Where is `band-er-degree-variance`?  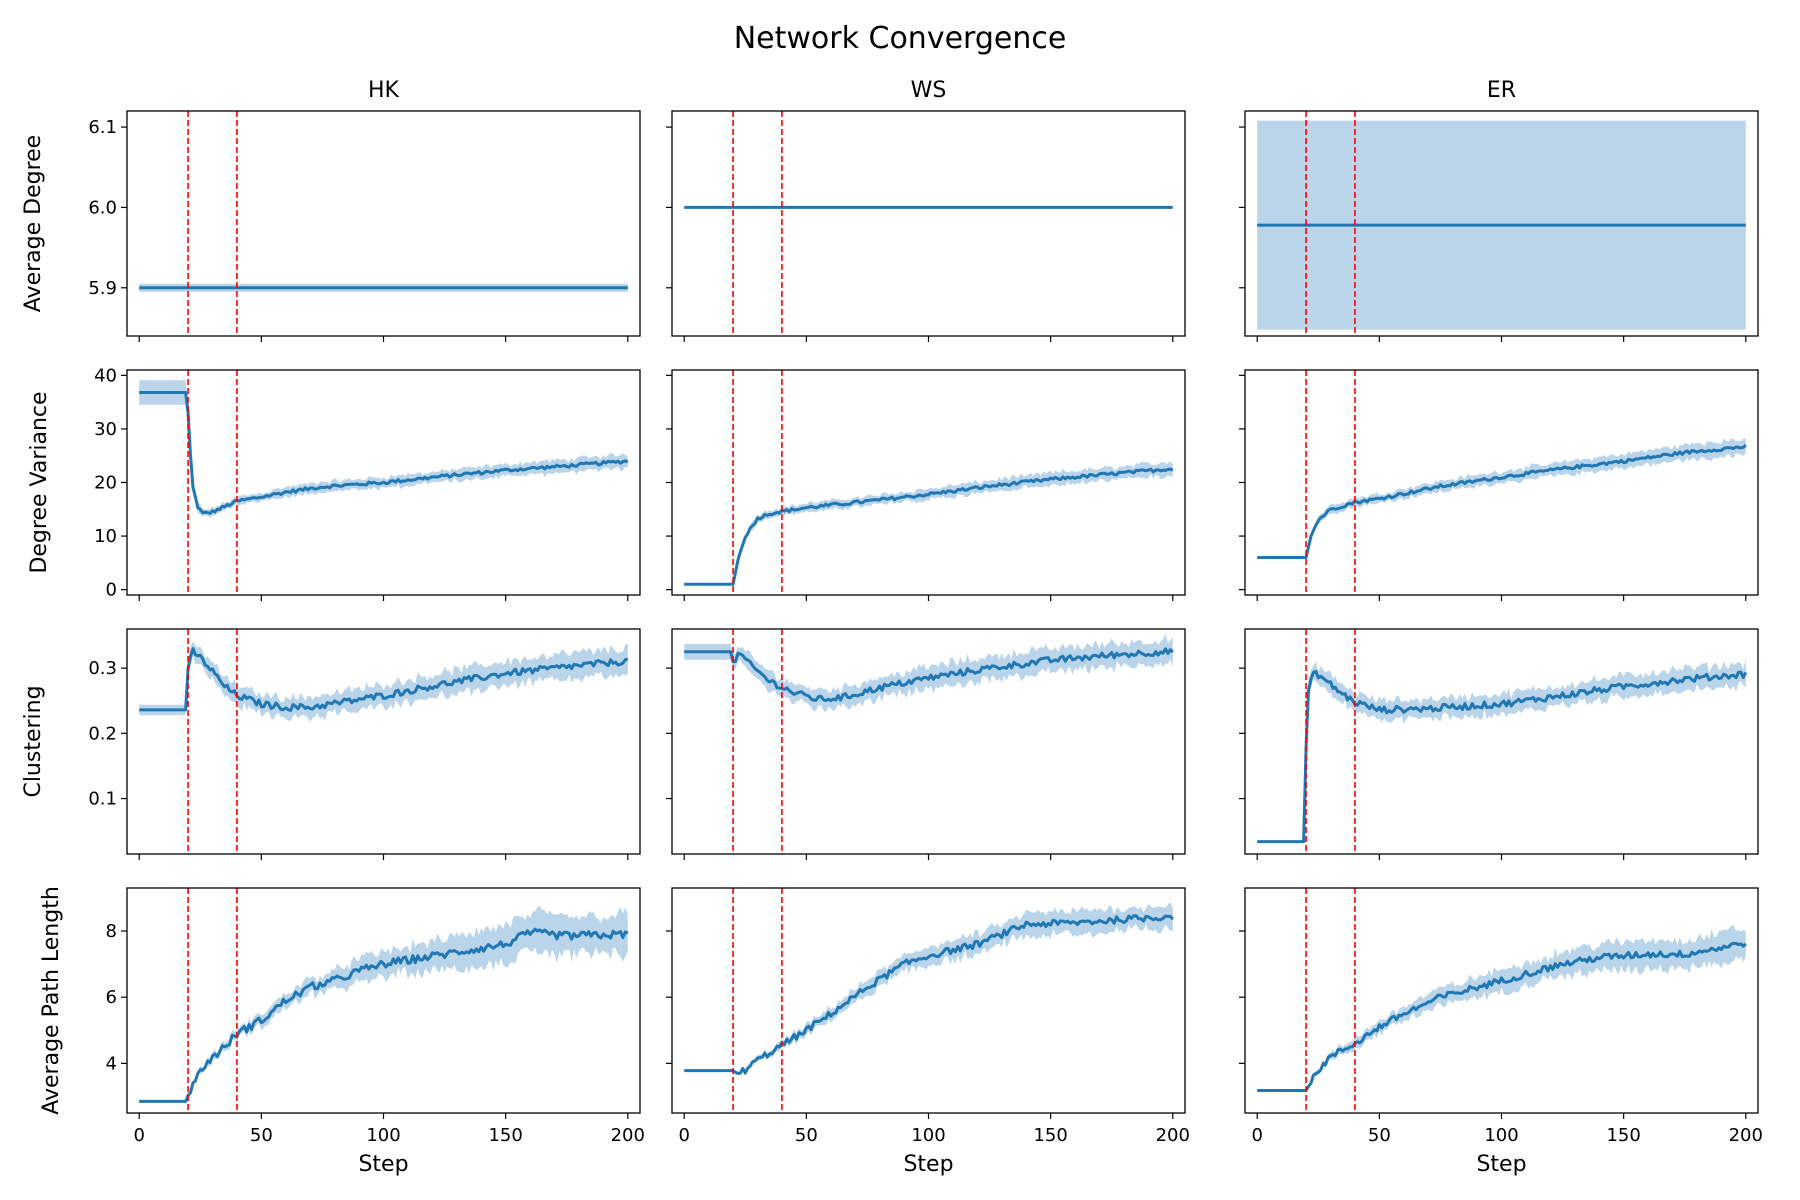 band-er-degree-variance is located at coordinates (1501, 498).